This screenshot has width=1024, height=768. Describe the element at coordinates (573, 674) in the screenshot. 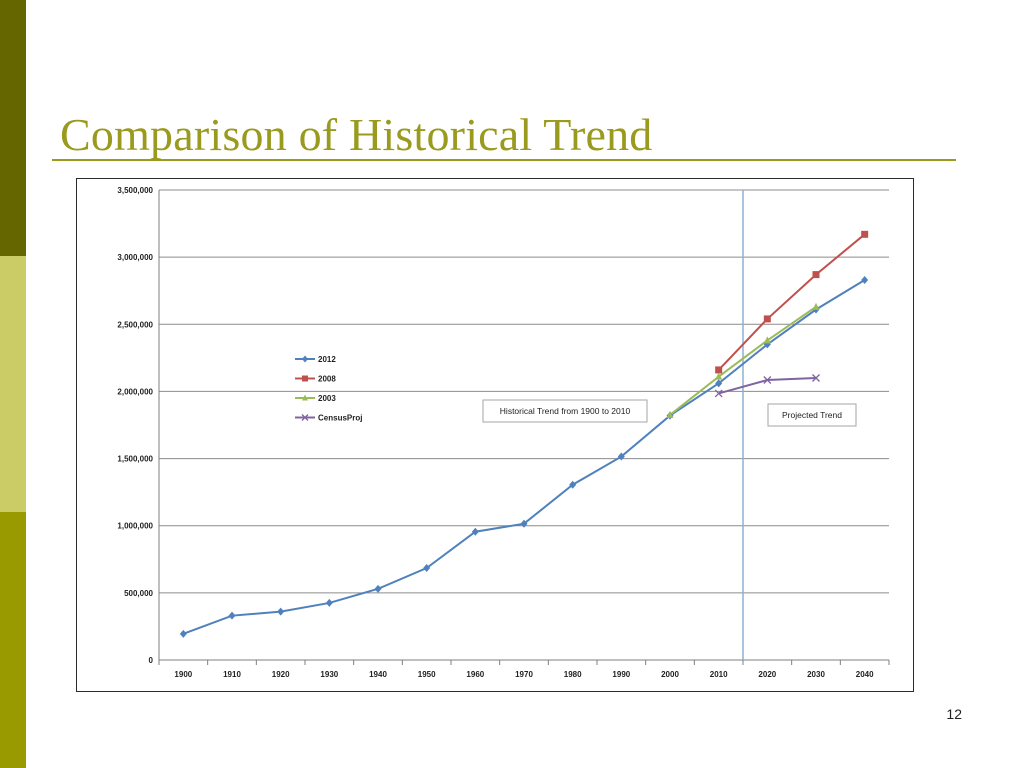

I see `x-tick-label: 1980` at that location.